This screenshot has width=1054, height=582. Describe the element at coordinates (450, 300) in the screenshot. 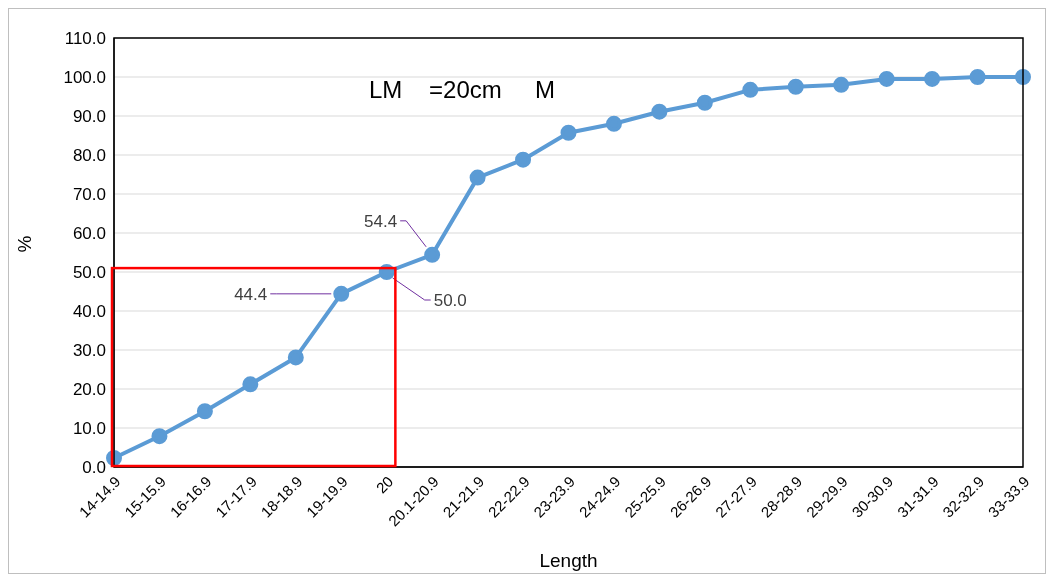

I see `data-label: 50.0` at that location.